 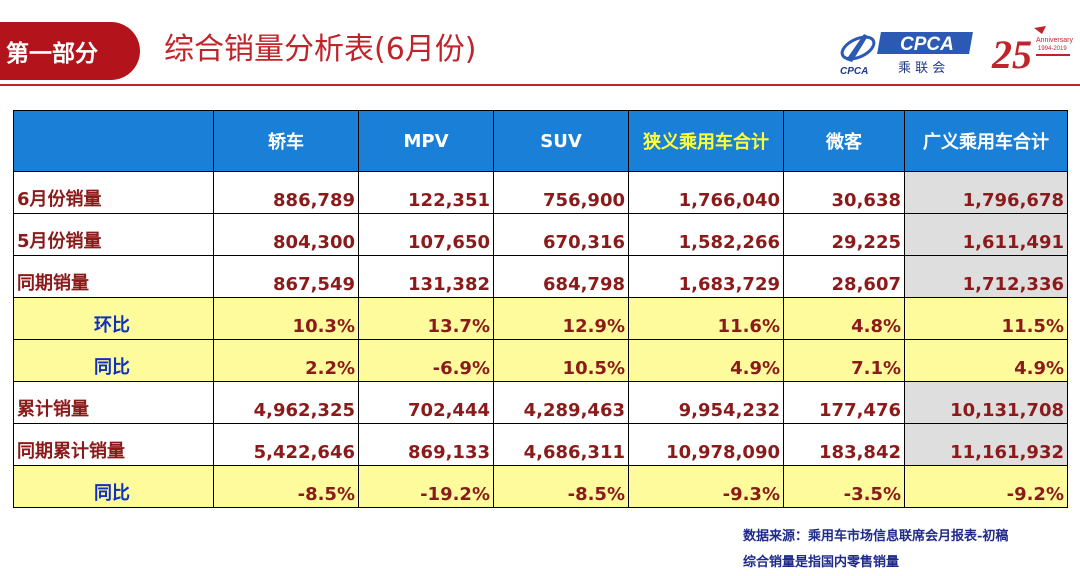 What do you see at coordinates (561, 192) in the screenshot?
I see `table-cell: 756,900` at bounding box center [561, 192].